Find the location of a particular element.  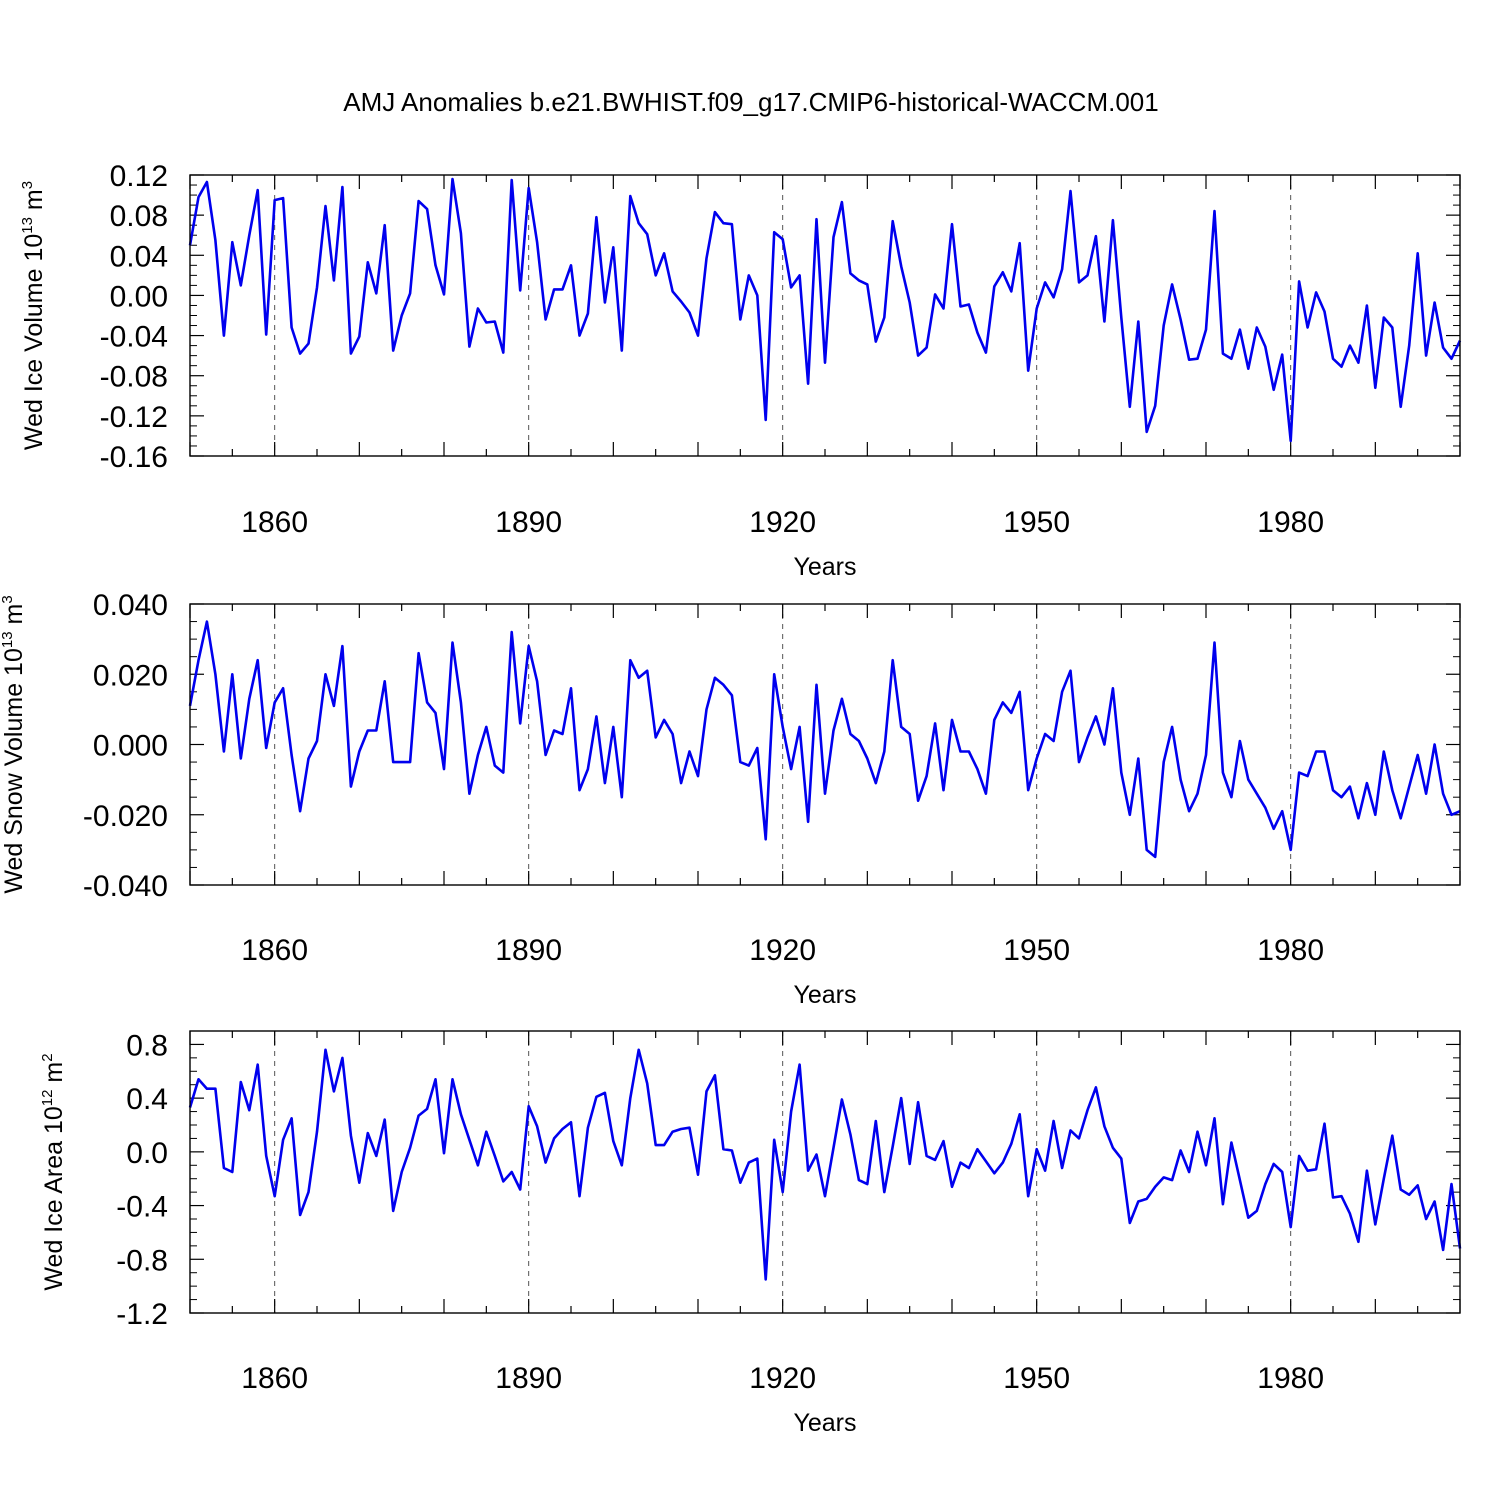

y-tick-label: 0.4 is located at coordinates (147, 1099).